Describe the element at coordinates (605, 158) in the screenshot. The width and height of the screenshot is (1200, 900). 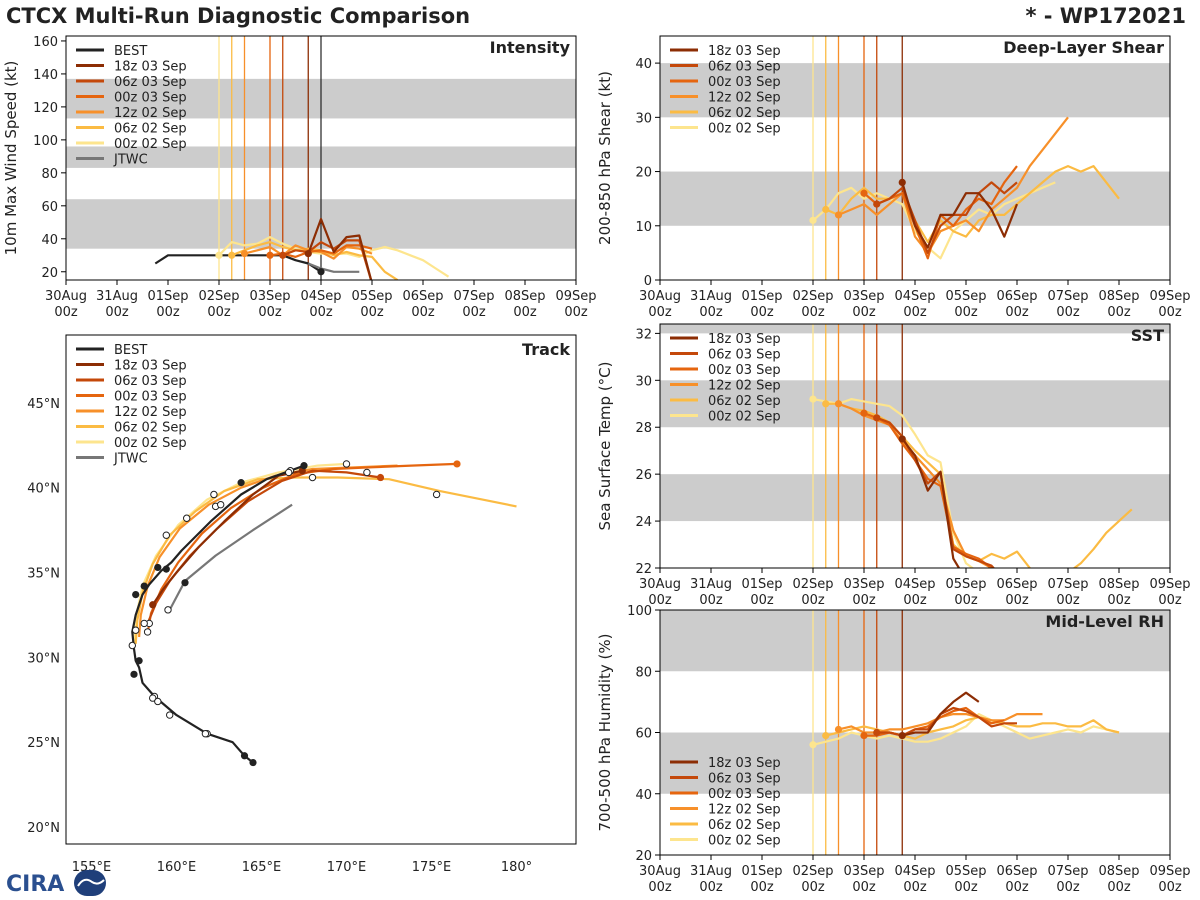
I see `y-axis-label: 200-850 hPa Shear (kt)` at that location.